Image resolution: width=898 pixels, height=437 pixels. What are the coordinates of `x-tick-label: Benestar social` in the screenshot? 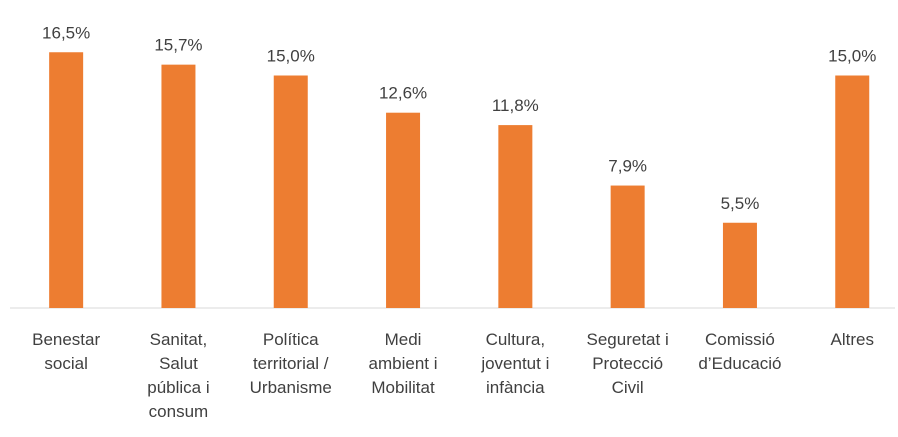 It's located at (66, 351).